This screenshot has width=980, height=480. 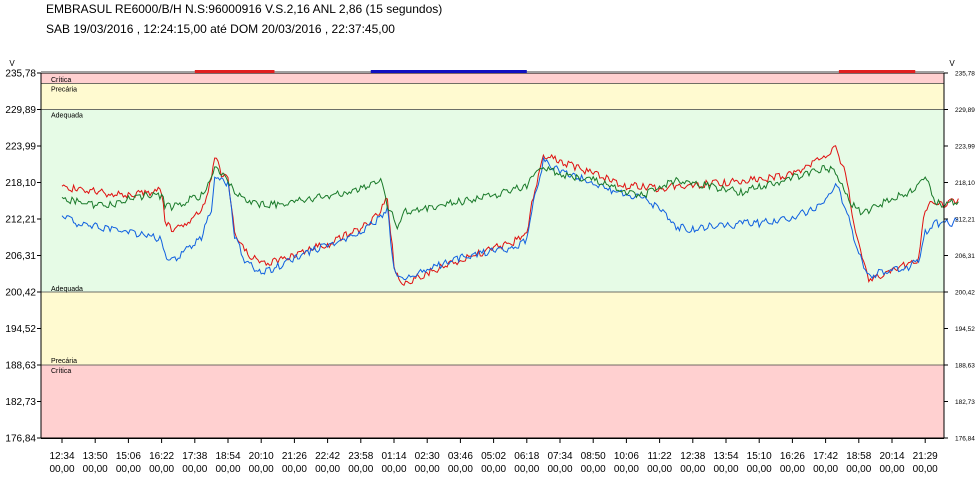 I want to click on y-axis-unit-right: V, so click(x=952, y=63).